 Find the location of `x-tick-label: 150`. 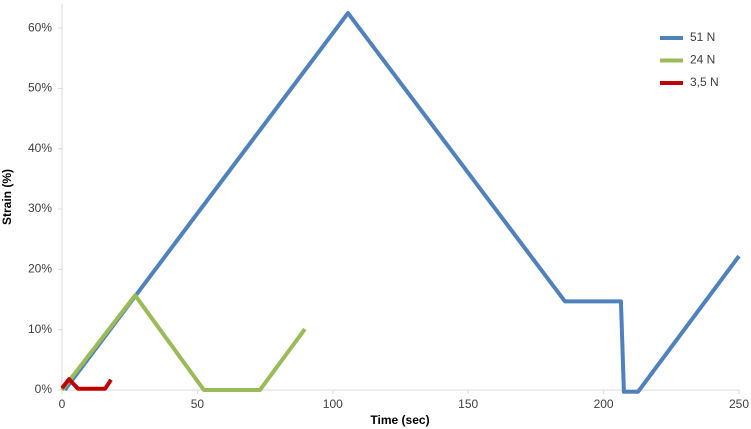

x-tick-label: 150 is located at coordinates (468, 404).